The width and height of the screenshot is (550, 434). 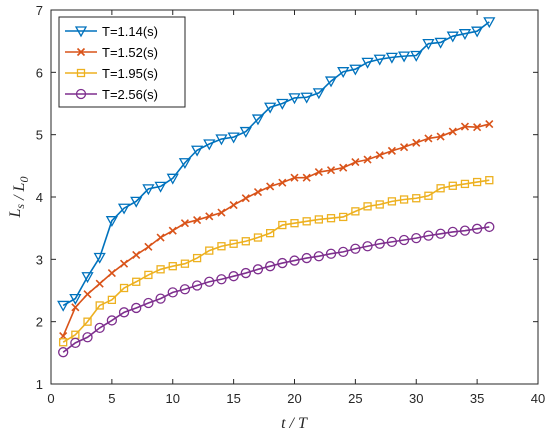 What do you see at coordinates (130, 73) in the screenshot?
I see `legend-label: T=1.95(s)` at bounding box center [130, 73].